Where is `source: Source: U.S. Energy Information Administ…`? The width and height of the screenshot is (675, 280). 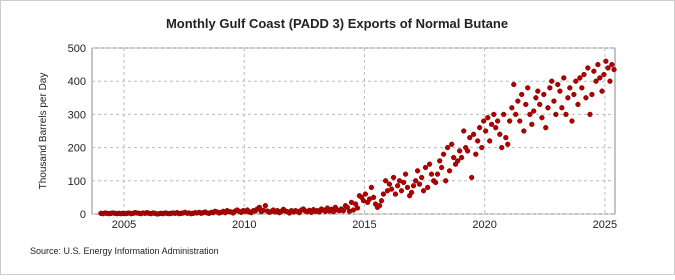 source: Source: U.S. Energy Information Administ… is located at coordinates (124, 251).